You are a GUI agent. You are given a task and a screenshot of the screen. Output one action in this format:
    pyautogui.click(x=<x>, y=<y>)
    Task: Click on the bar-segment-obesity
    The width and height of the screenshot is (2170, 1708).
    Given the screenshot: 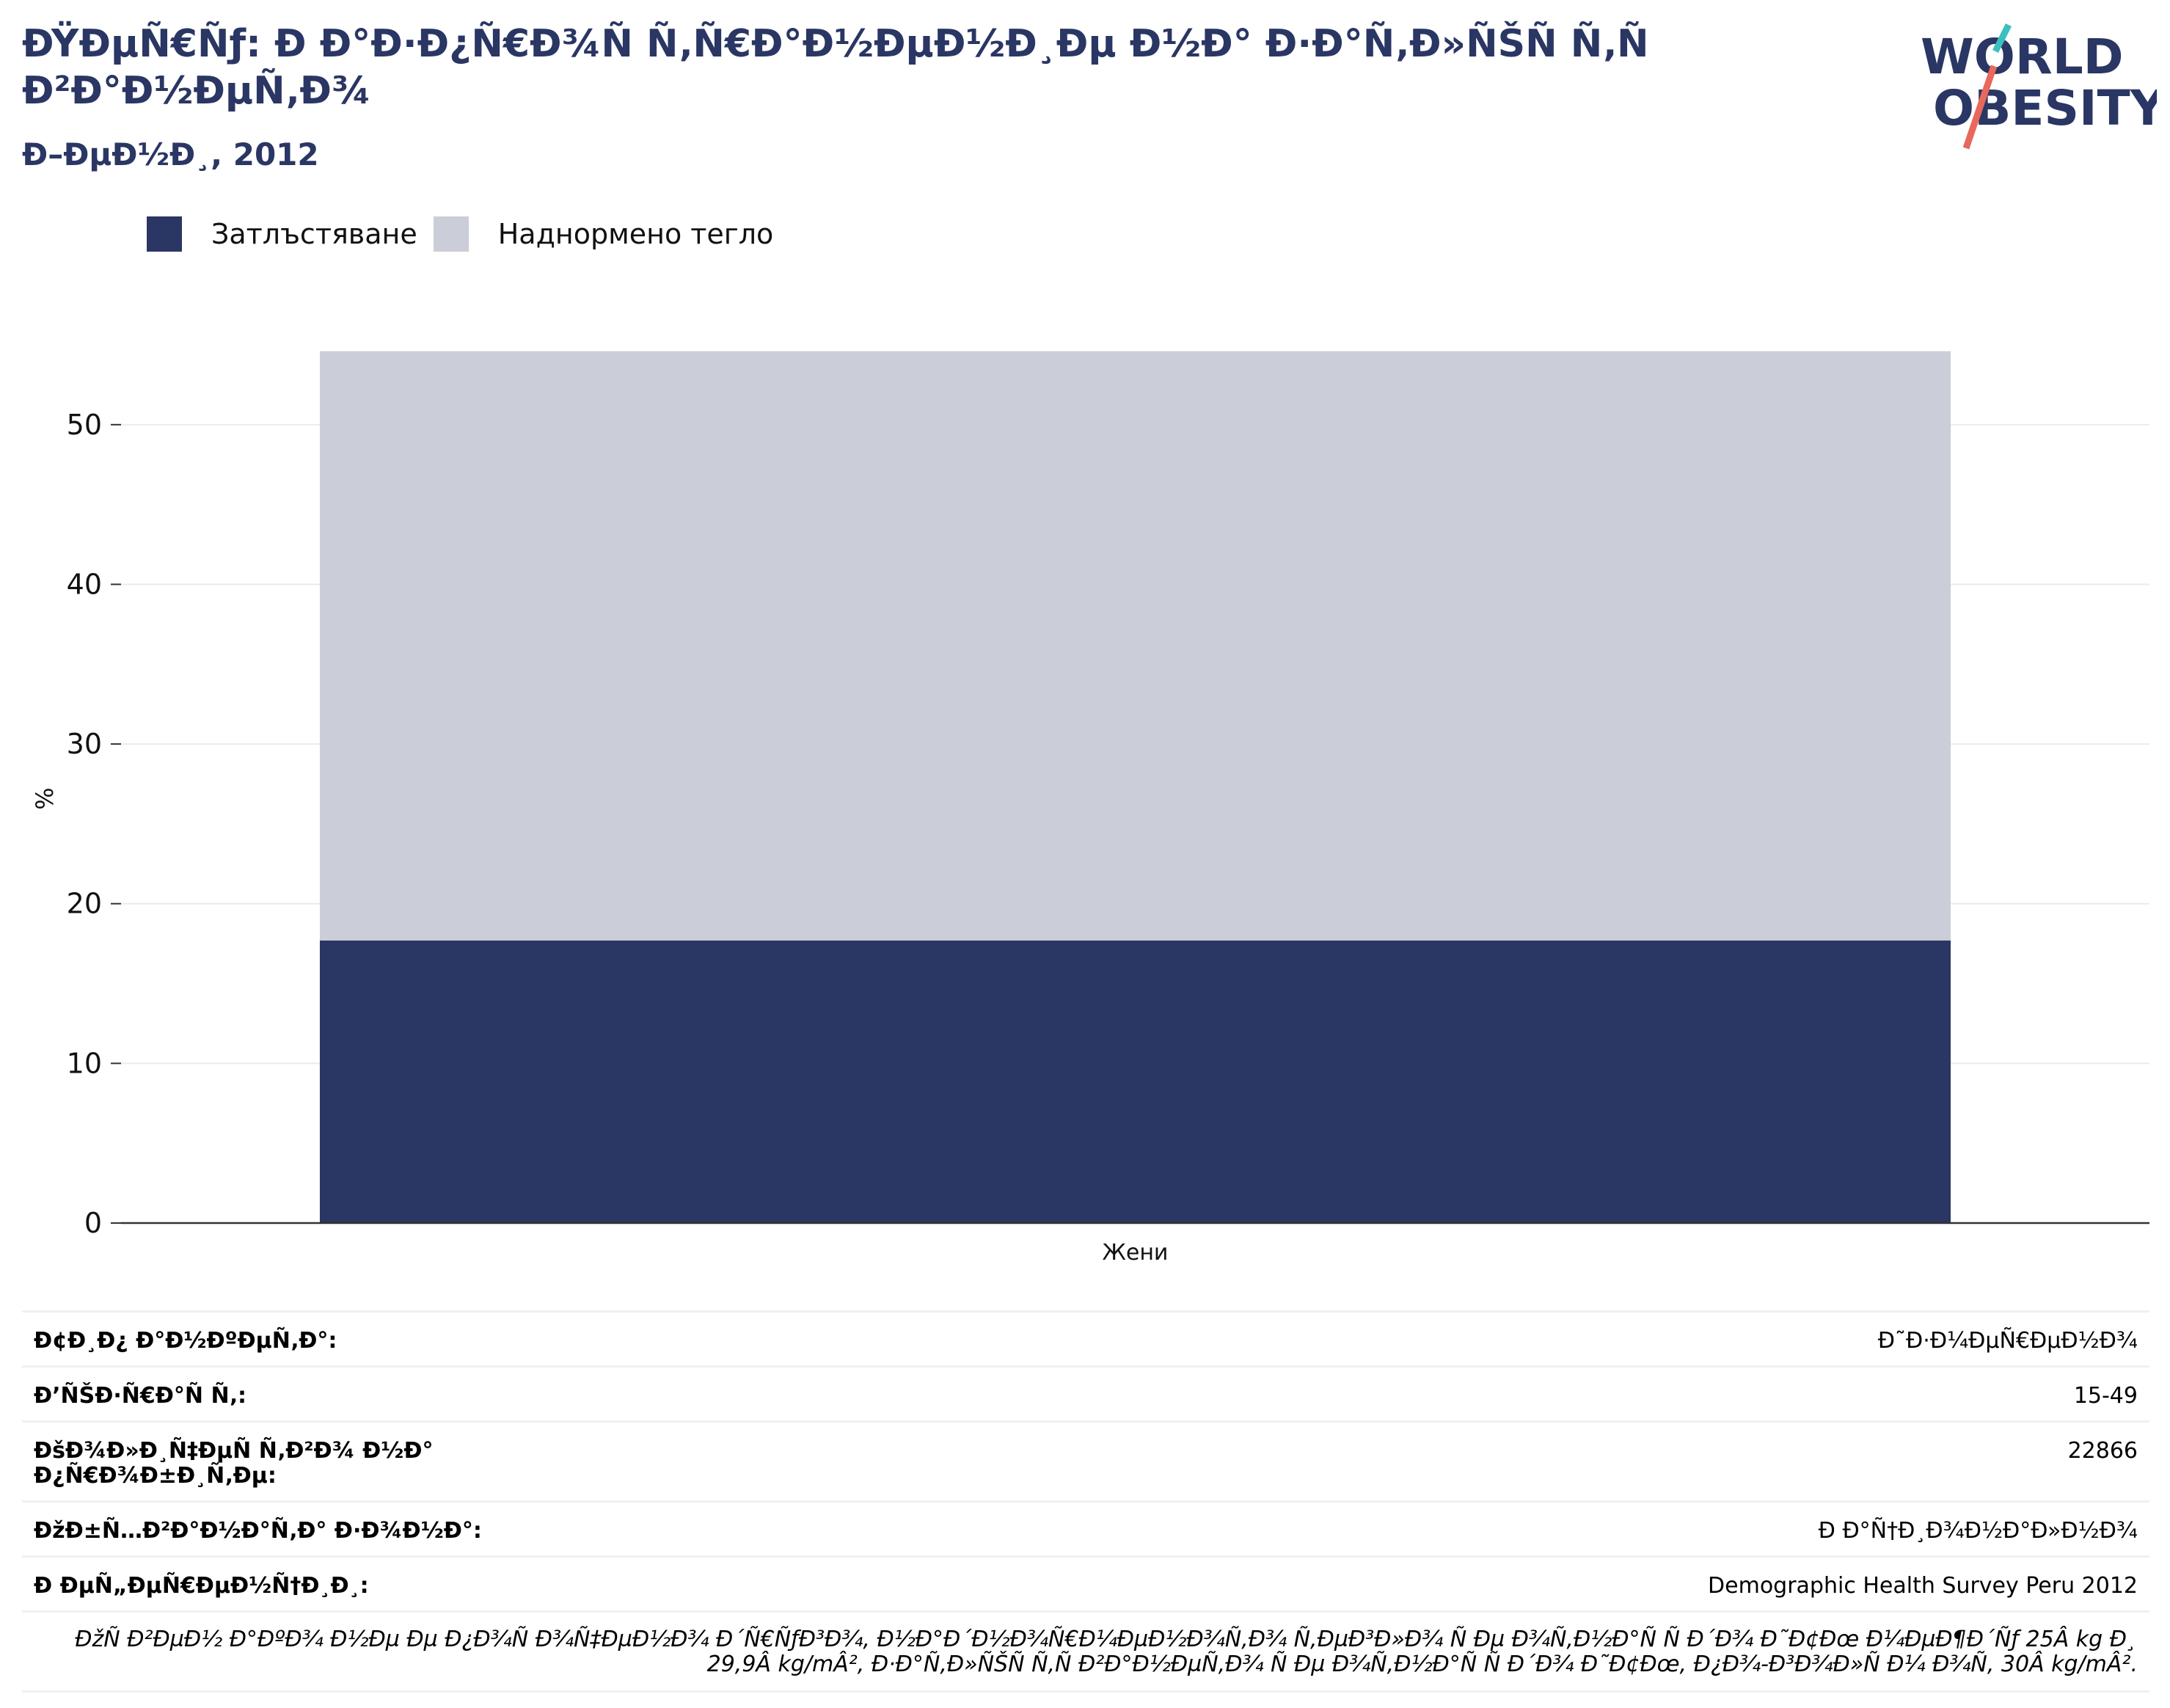 What is the action you would take?
    pyautogui.click(x=1135, y=1081)
    